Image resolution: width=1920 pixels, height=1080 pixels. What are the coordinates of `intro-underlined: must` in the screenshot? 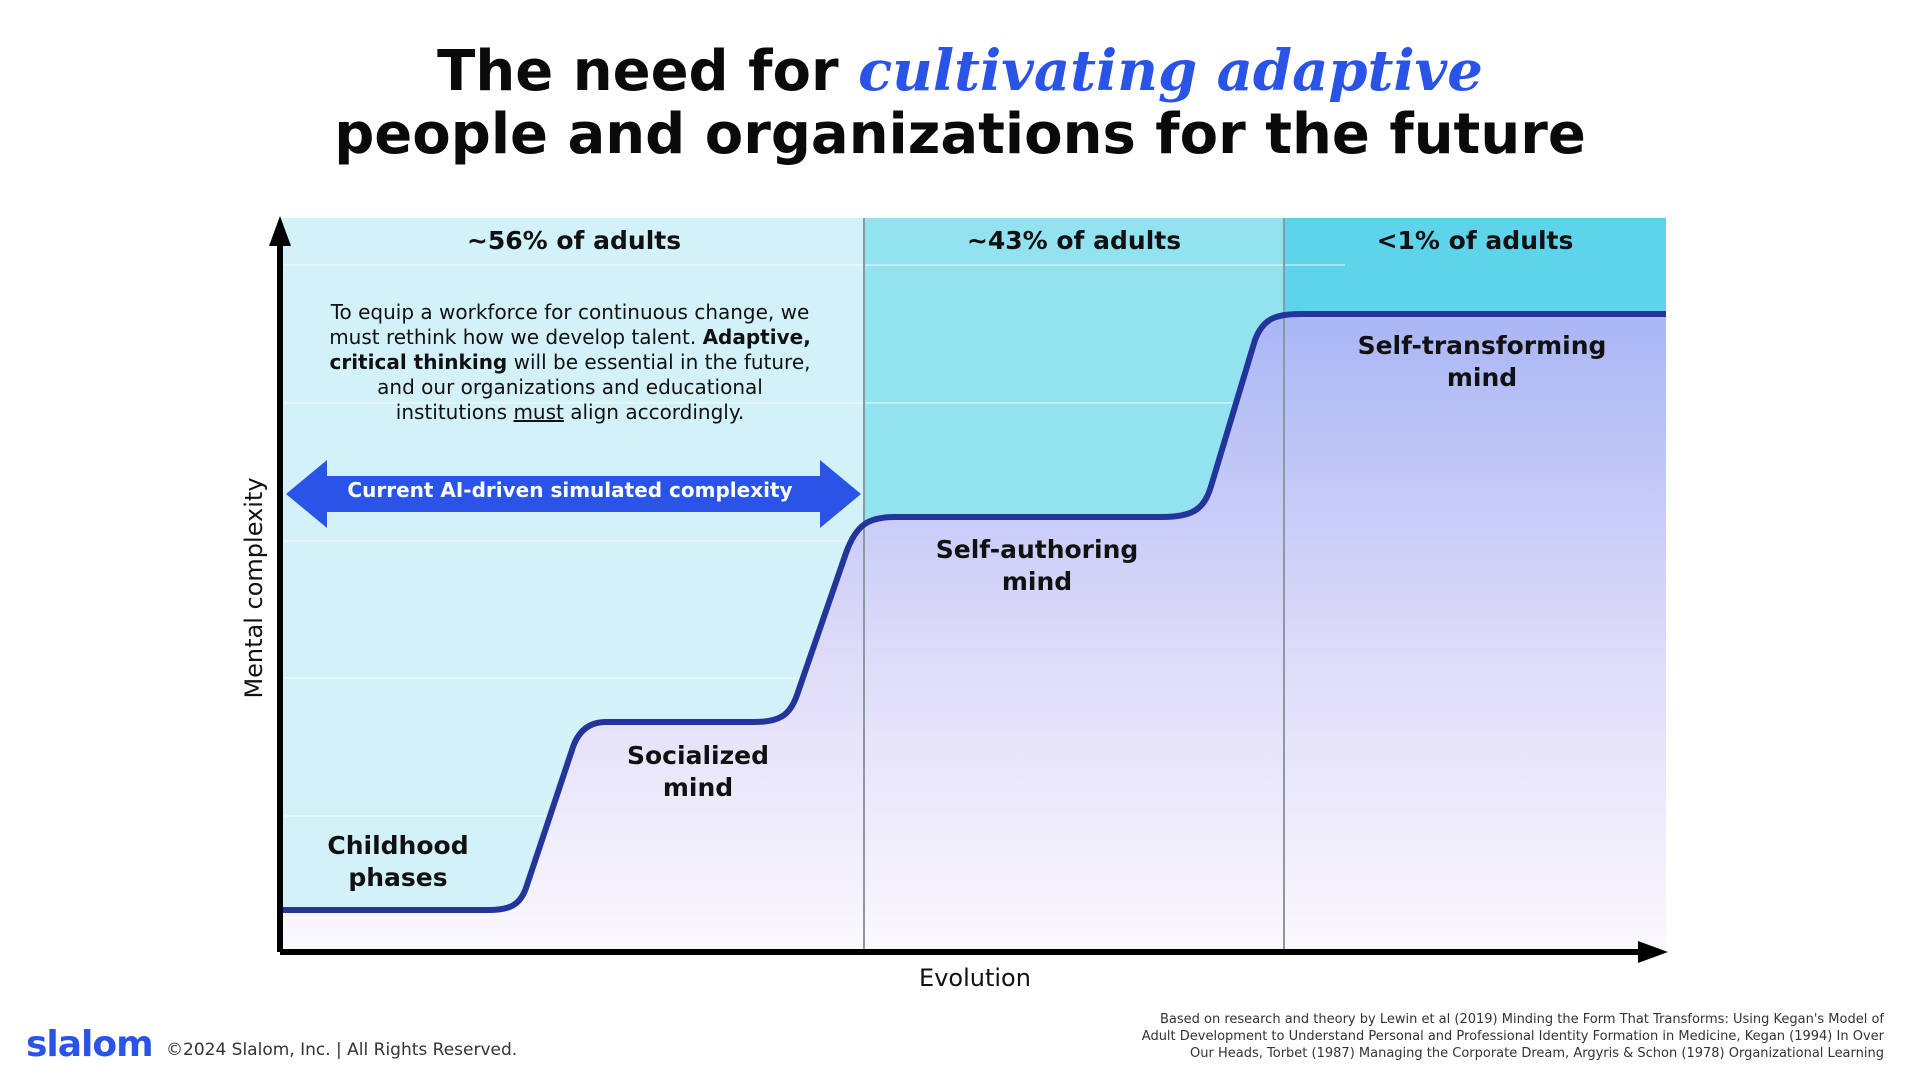 It's located at (538, 412).